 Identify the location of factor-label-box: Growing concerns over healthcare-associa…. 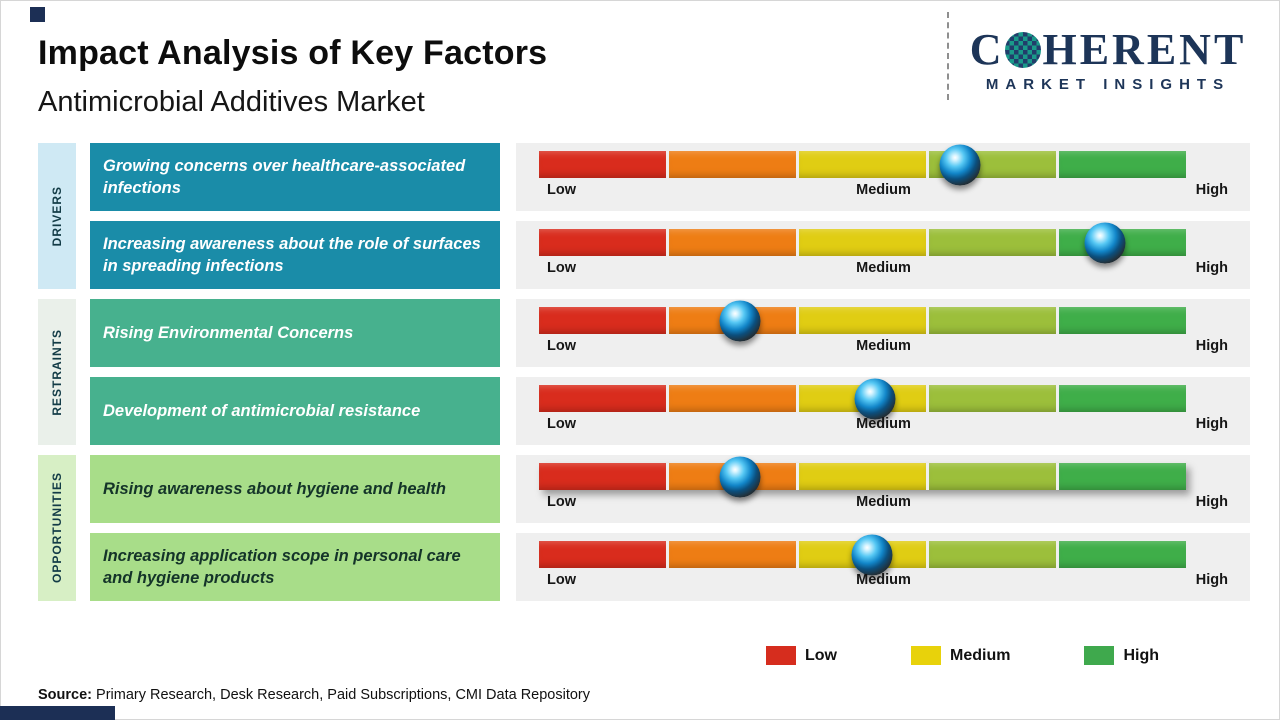
(295, 177).